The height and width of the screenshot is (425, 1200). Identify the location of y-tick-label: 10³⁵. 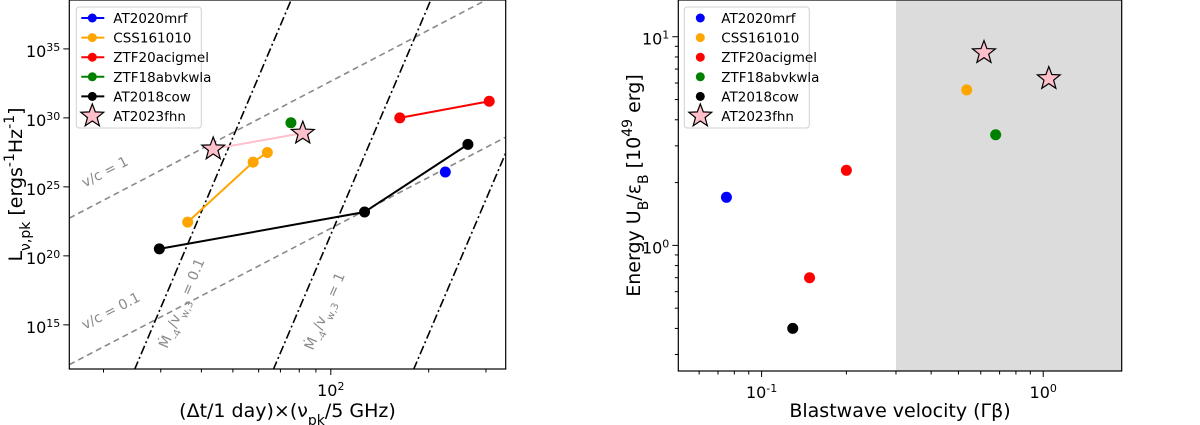
(43, 50).